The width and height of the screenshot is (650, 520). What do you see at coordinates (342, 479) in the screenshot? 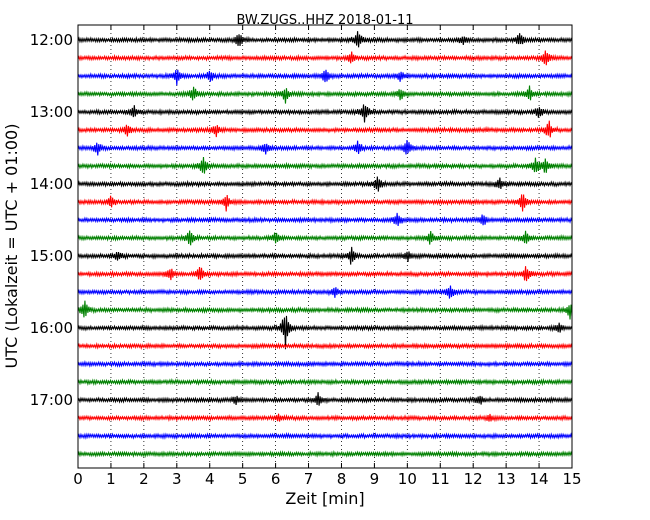
I see `x-tick-label: 8` at bounding box center [342, 479].